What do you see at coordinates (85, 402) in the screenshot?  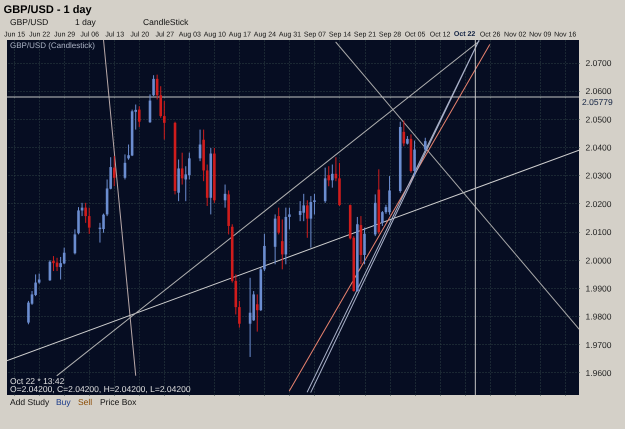 I see `text: Sell` at bounding box center [85, 402].